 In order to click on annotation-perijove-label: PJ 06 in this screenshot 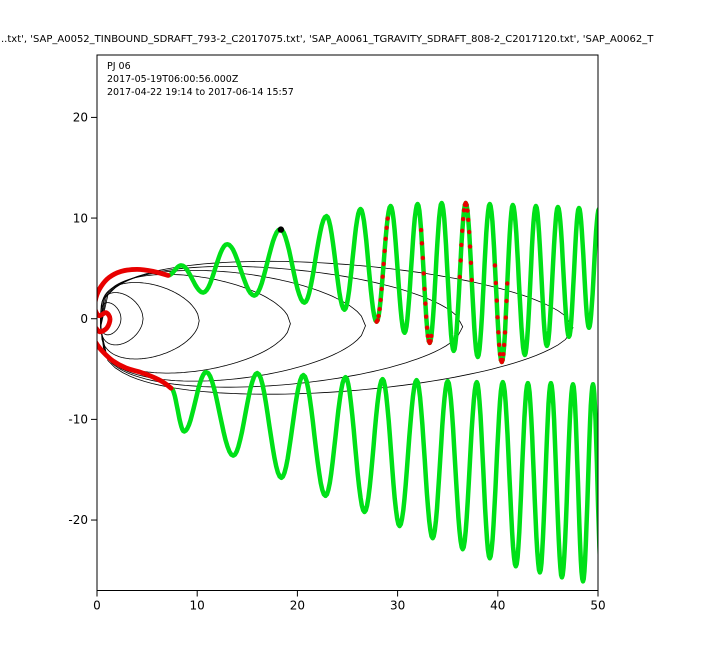, I will do `click(119, 66)`.